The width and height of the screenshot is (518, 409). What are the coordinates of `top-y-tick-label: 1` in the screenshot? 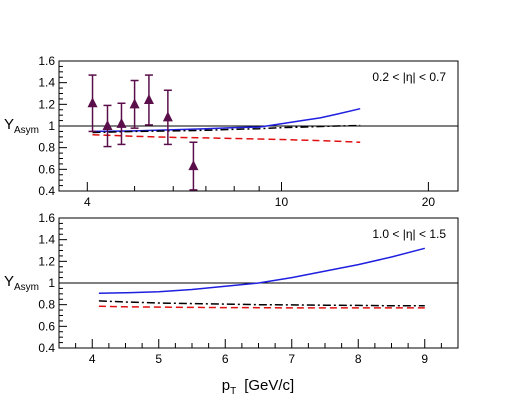 It's located at (51, 126).